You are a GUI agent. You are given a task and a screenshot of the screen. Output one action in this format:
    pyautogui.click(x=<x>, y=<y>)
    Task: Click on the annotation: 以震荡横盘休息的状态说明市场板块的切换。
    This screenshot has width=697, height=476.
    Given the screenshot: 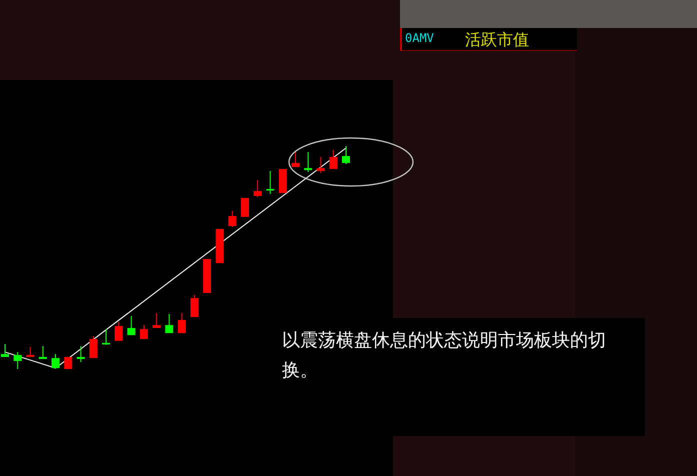 What is the action you would take?
    pyautogui.click(x=457, y=377)
    